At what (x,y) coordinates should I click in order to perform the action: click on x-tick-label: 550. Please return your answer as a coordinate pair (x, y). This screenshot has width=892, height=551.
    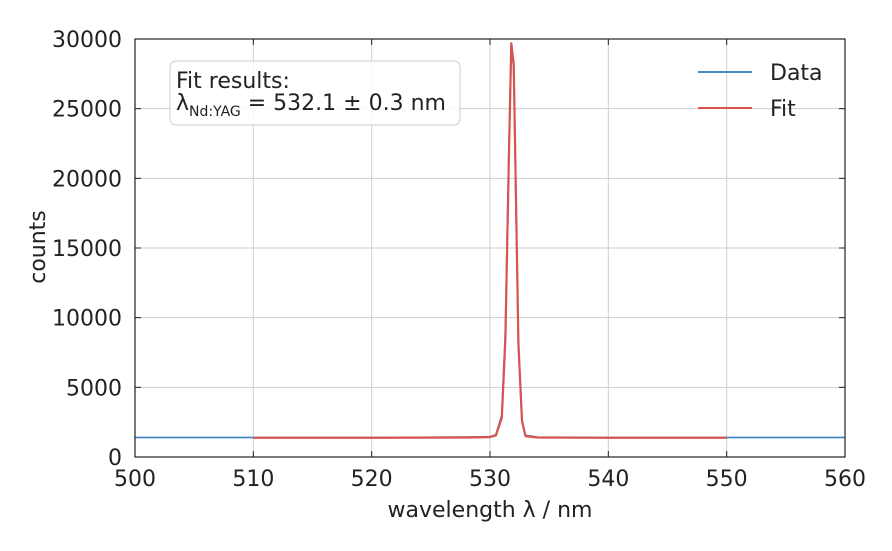
    Looking at the image, I should click on (727, 479).